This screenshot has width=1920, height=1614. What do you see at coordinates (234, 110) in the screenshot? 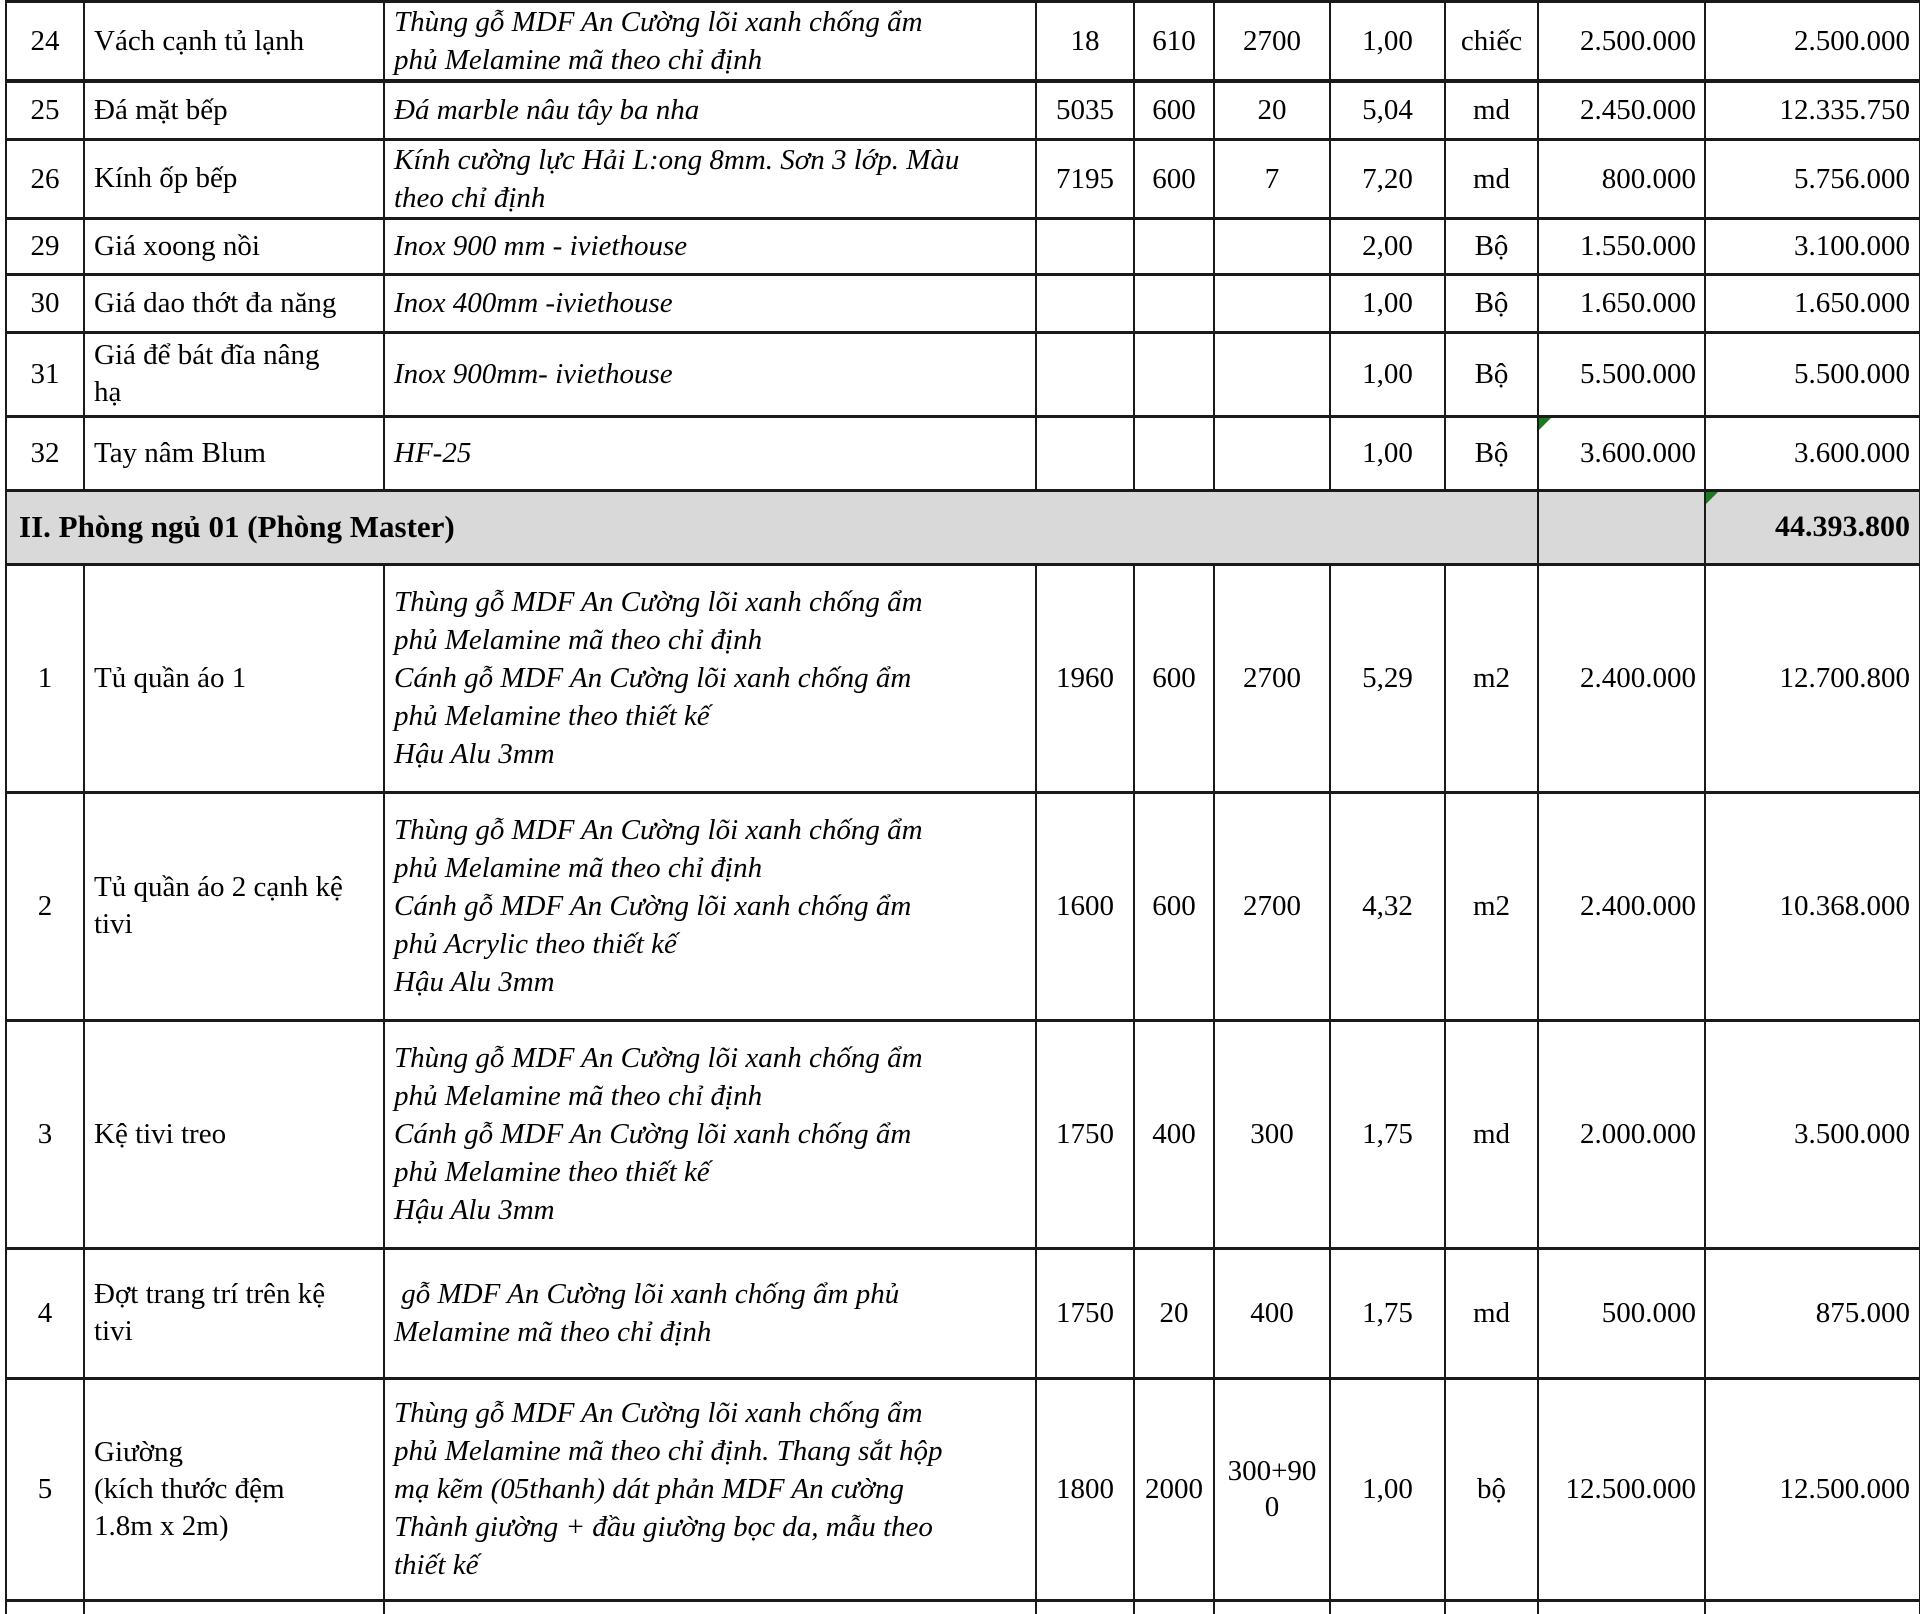
I see `cell-item-name: Đá mặt bếp` at bounding box center [234, 110].